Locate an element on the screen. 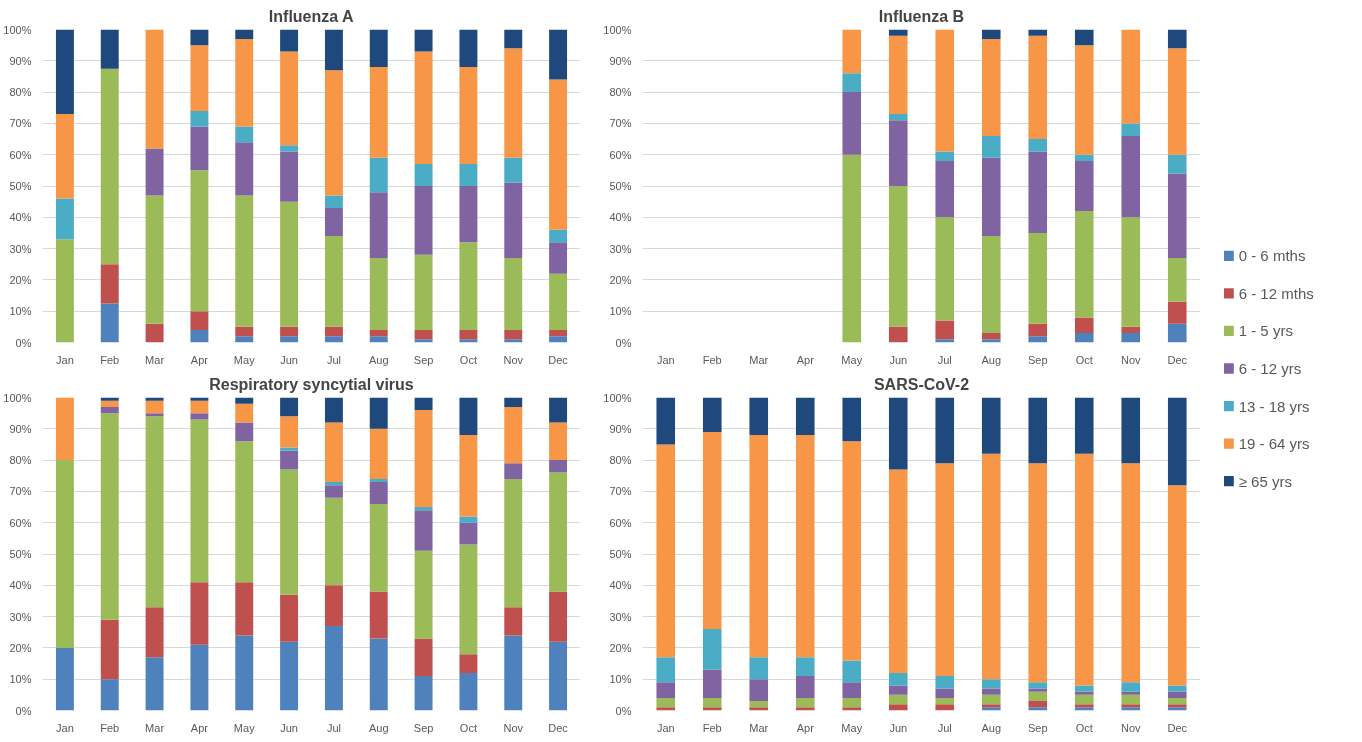  x-tick-label: Nov is located at coordinates (1131, 727).